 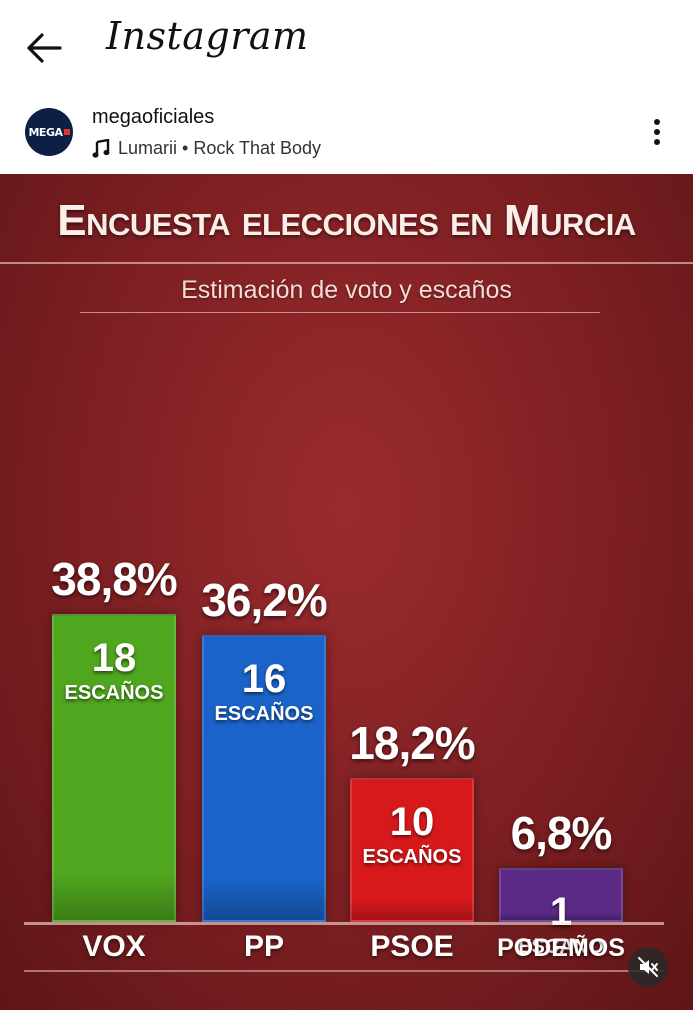 I want to click on bar-podemos, so click(x=561, y=895).